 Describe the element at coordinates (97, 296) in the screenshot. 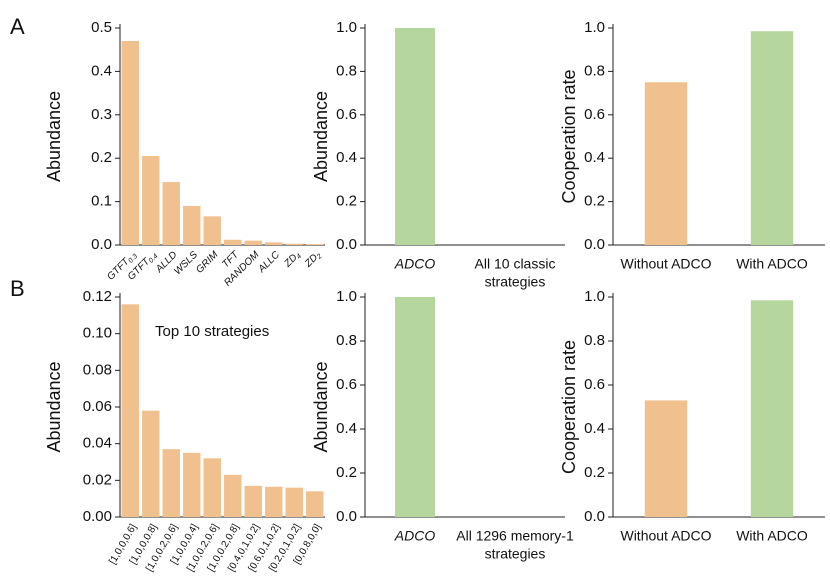

I see `y-tick-label: 0.12` at that location.